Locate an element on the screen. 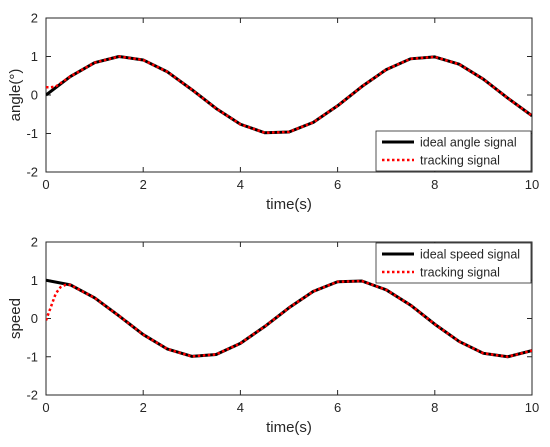 Image resolution: width=550 pixels, height=447 pixels. legend: ideal angle signal tracking signal is located at coordinates (453, 151).